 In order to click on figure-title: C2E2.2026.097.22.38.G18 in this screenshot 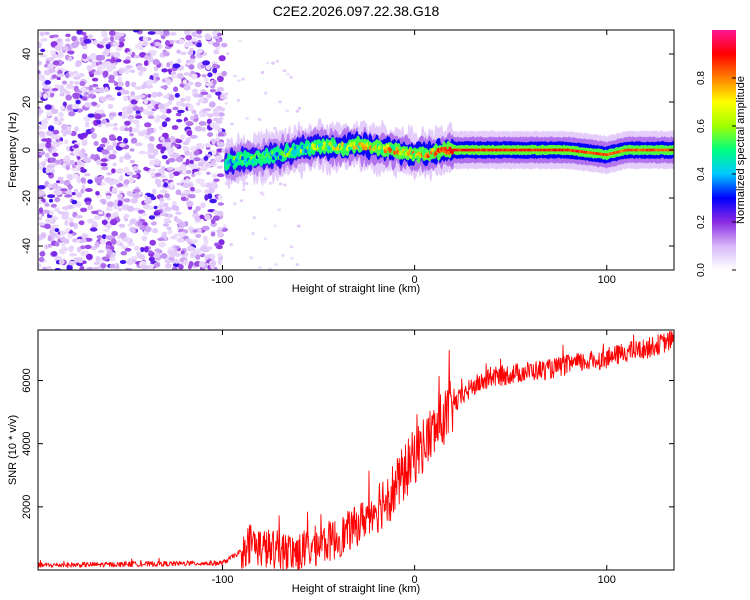, I will do `click(356, 11)`.